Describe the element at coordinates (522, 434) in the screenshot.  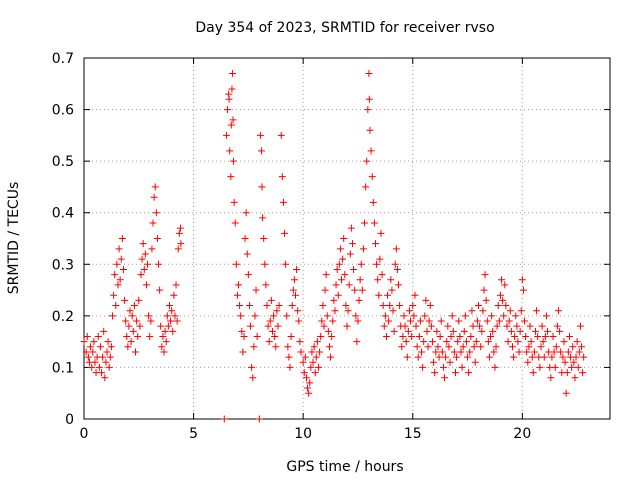
I see `x-tick-label: 20` at that location.